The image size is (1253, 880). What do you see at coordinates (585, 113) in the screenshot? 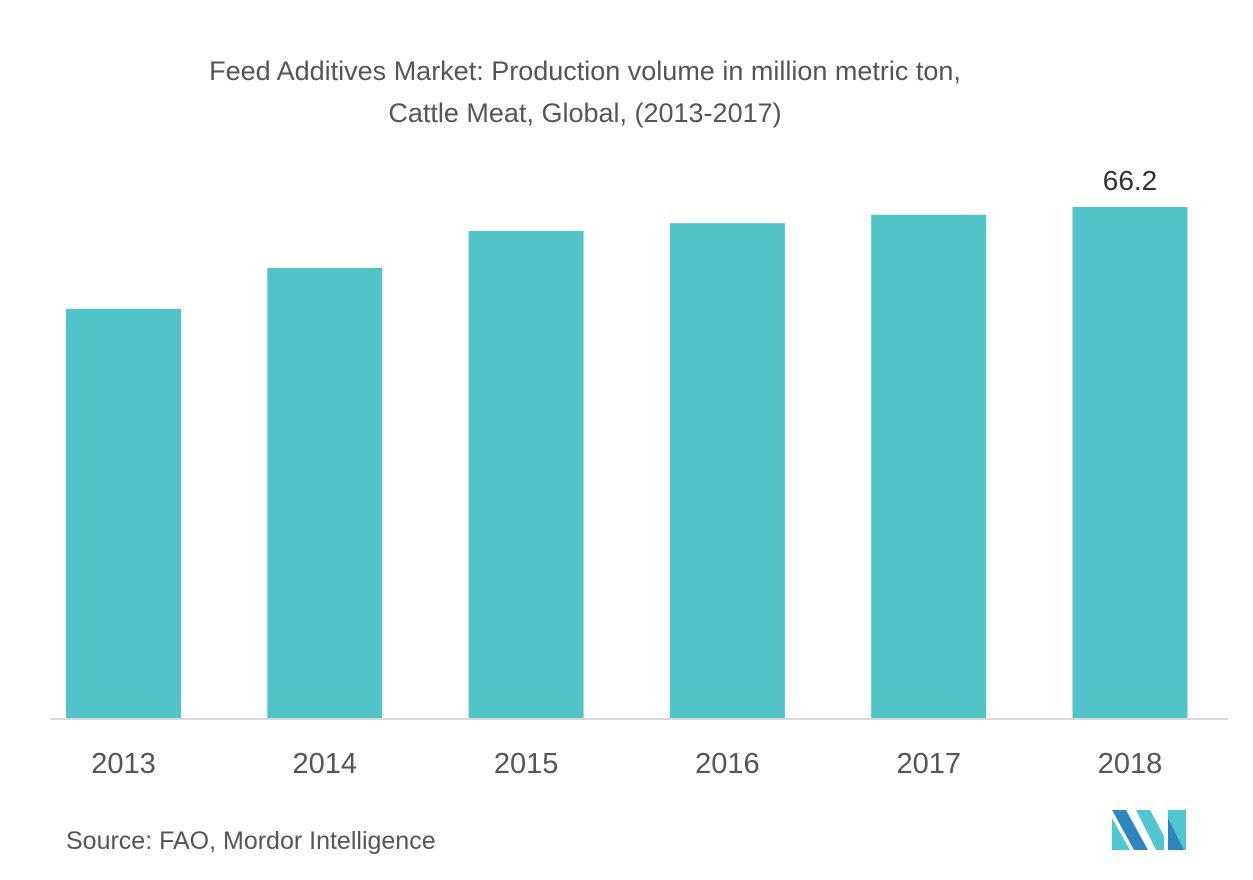
I see `chart-title-line-2: Cattle Meat, Global, (2013-2017)` at bounding box center [585, 113].